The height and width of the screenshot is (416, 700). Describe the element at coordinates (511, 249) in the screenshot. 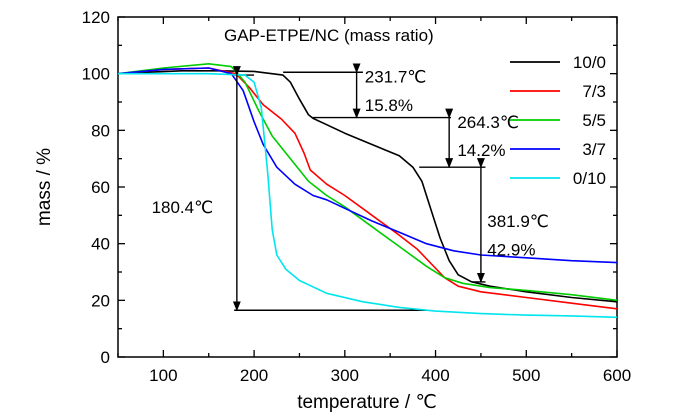

I see `annotation-label: 42.9%` at that location.